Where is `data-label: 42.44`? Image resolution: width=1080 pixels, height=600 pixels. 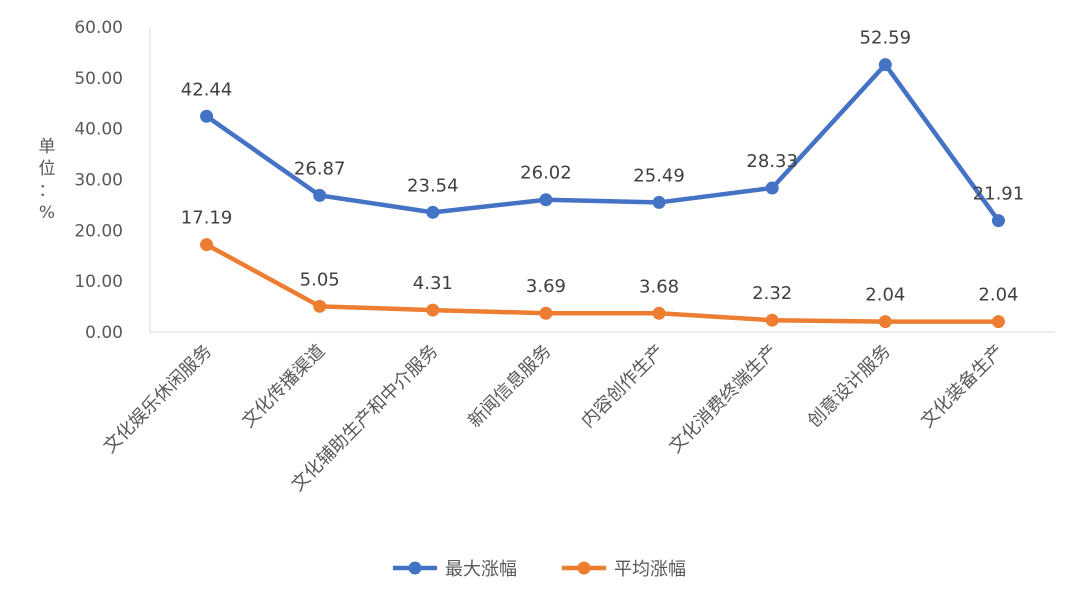 data-label: 42.44 is located at coordinates (207, 89).